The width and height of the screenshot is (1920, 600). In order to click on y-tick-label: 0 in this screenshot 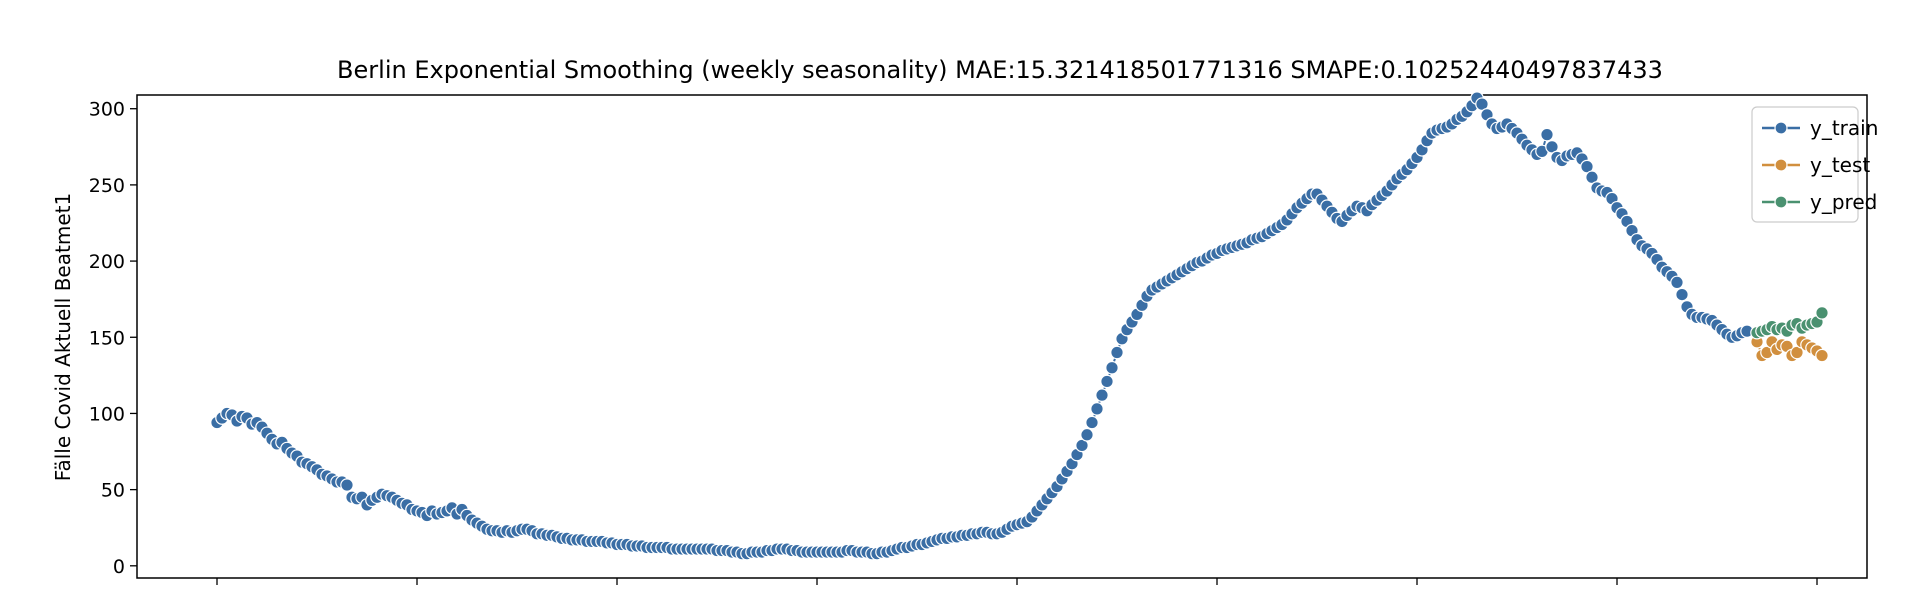, I will do `click(119, 567)`.